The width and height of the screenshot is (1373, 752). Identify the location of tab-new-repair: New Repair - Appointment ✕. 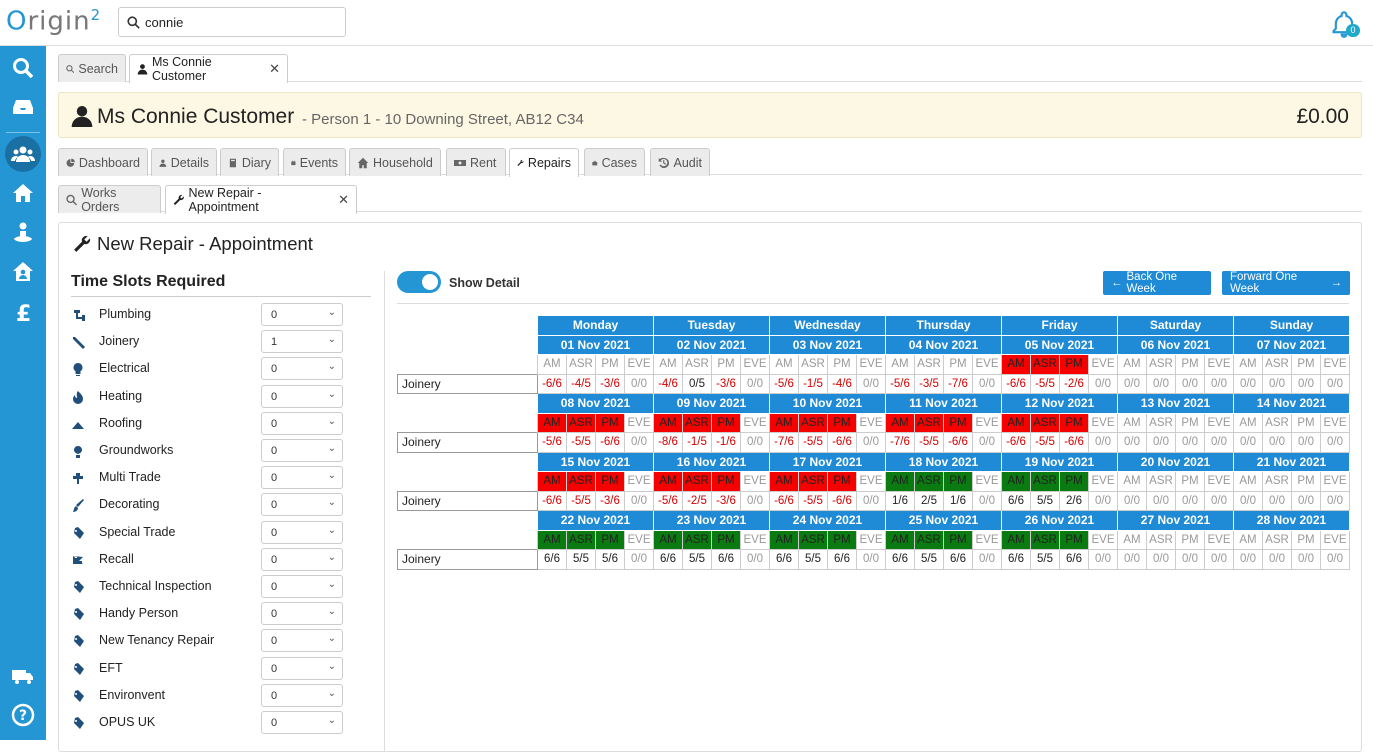
(261, 199).